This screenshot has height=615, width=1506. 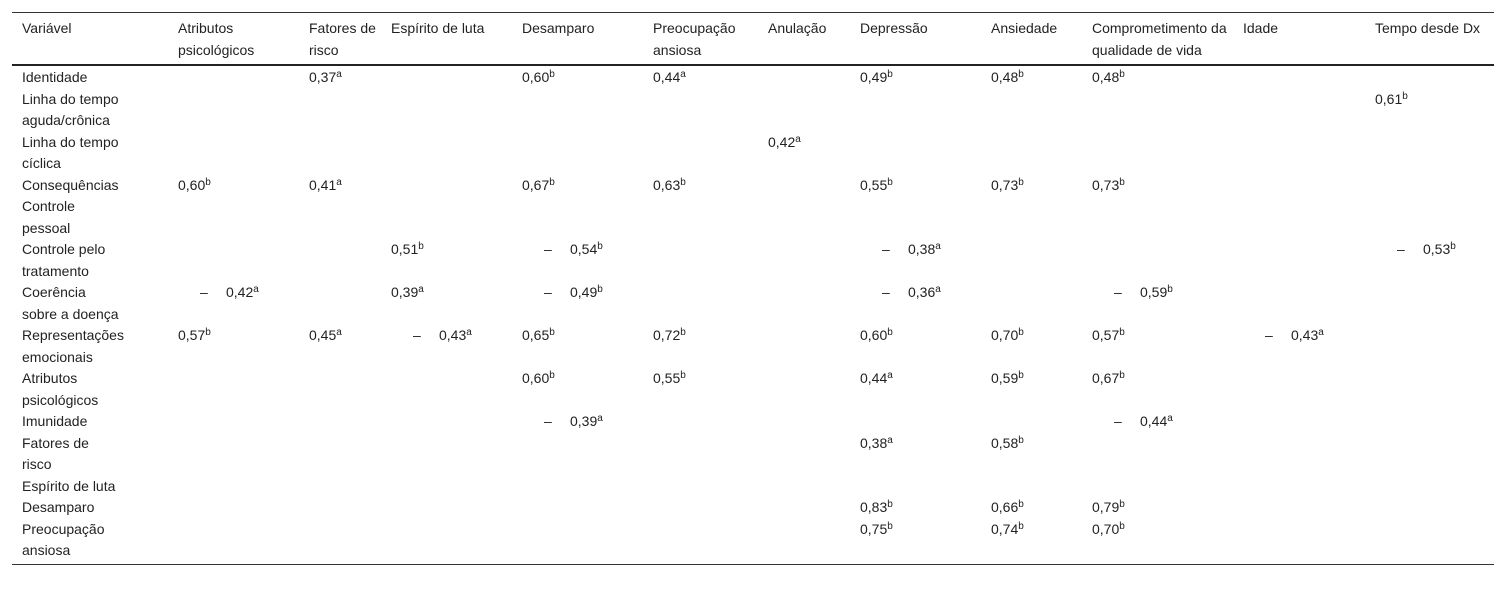 What do you see at coordinates (925, 389) in the screenshot?
I see `table-cell: 0,44a` at bounding box center [925, 389].